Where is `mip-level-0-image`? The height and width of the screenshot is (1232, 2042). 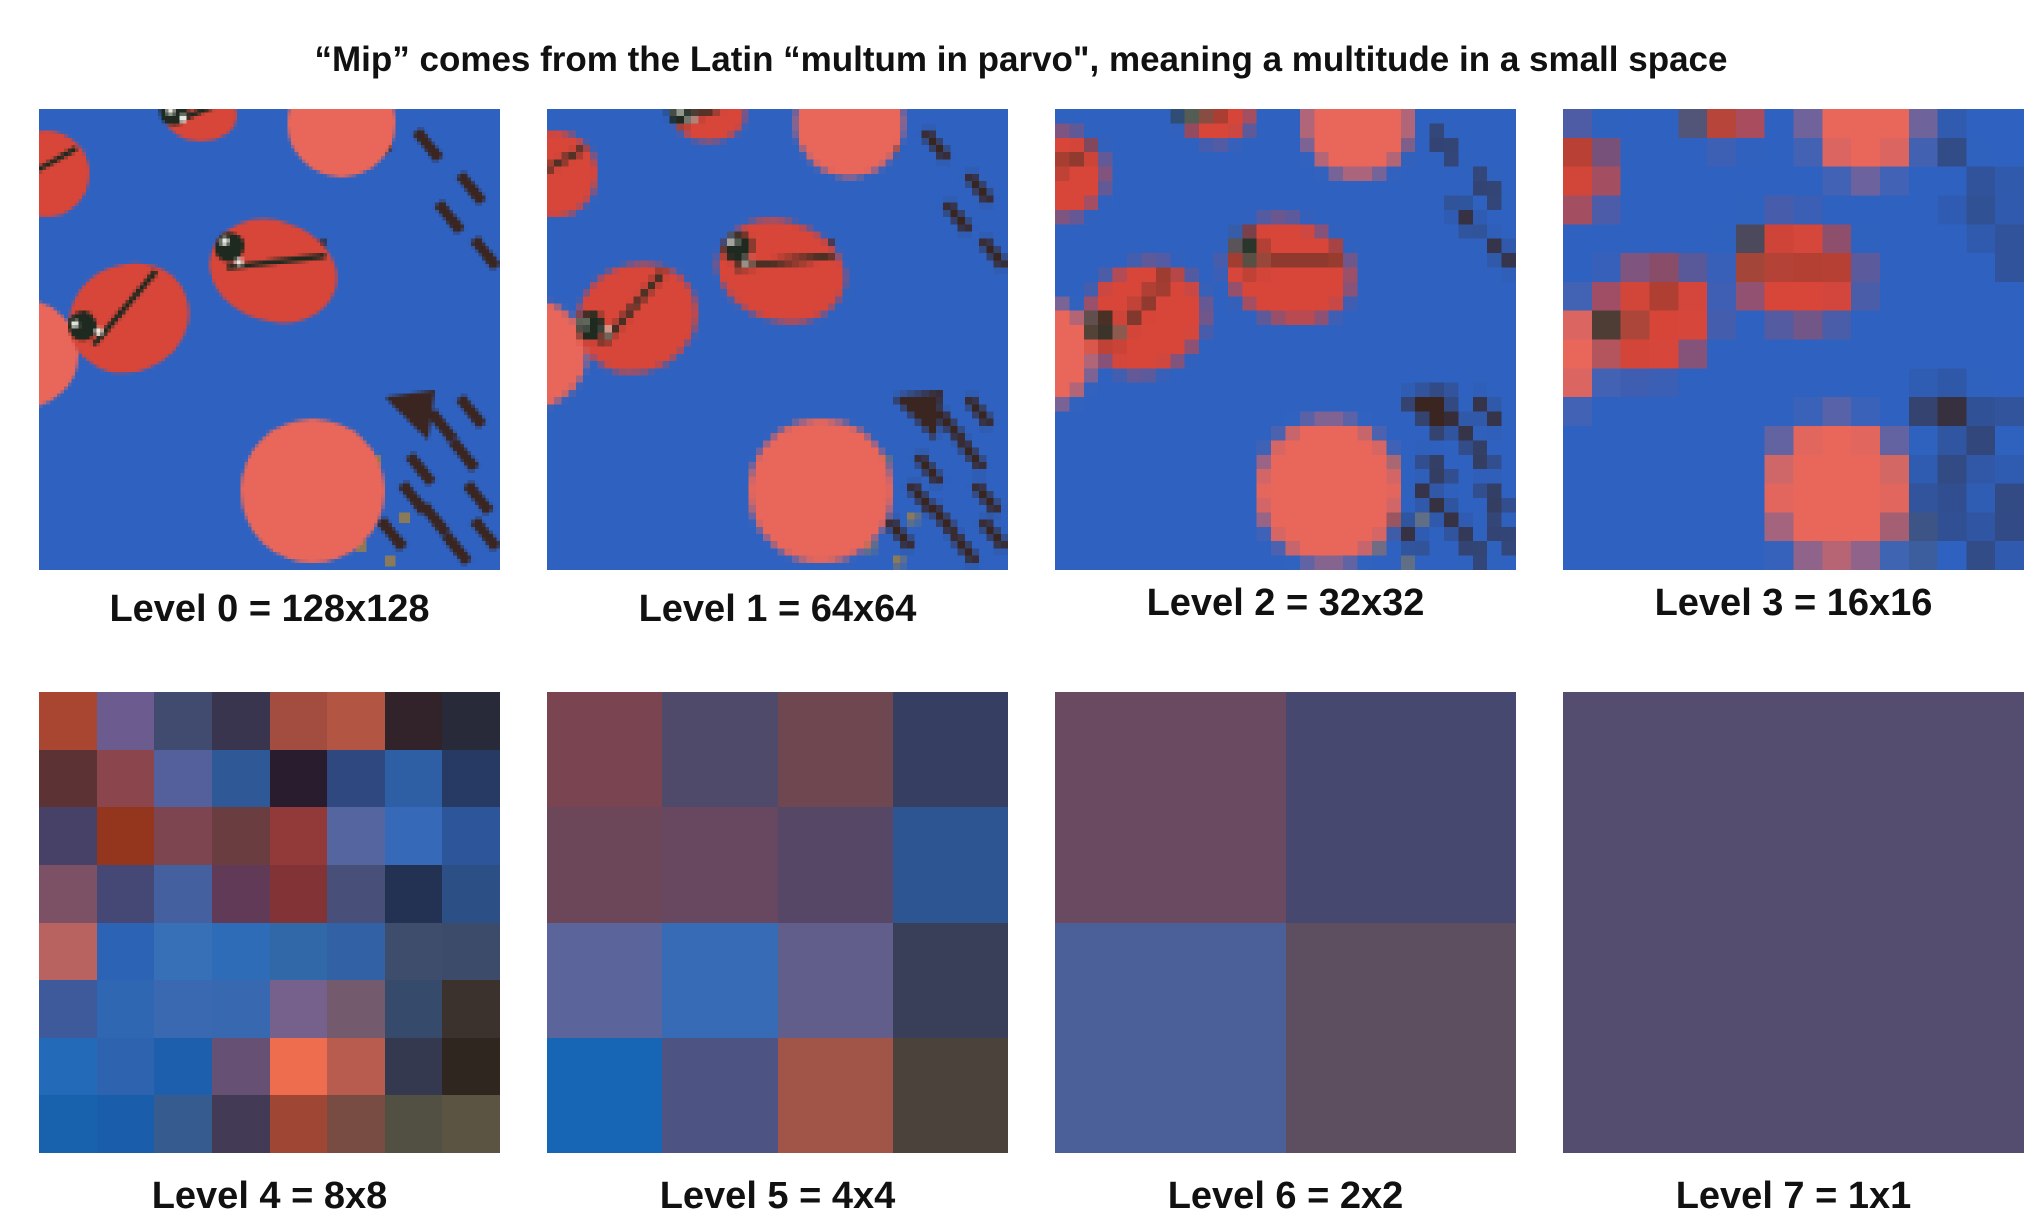 mip-level-0-image is located at coordinates (269, 339).